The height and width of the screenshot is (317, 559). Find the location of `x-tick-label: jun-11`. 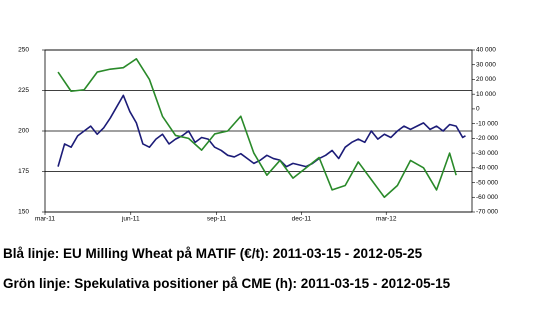

x-tick-label: jun-11 is located at coordinates (130, 219).